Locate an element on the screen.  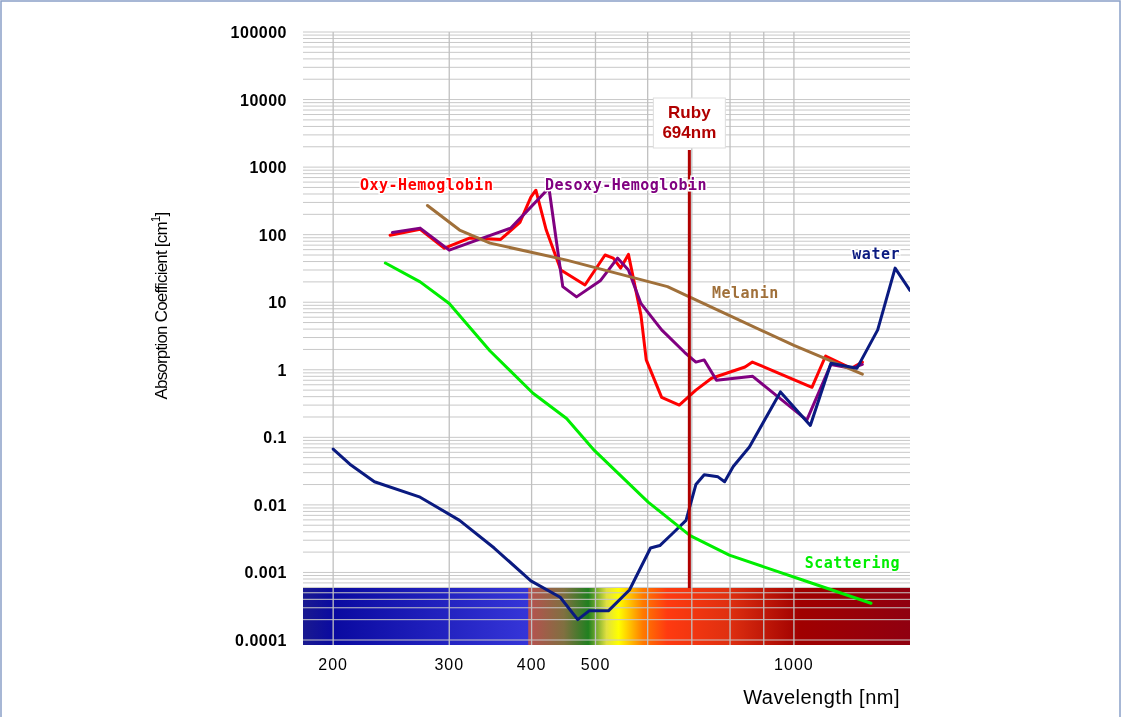
x-tick-label: 1000 is located at coordinates (794, 664).